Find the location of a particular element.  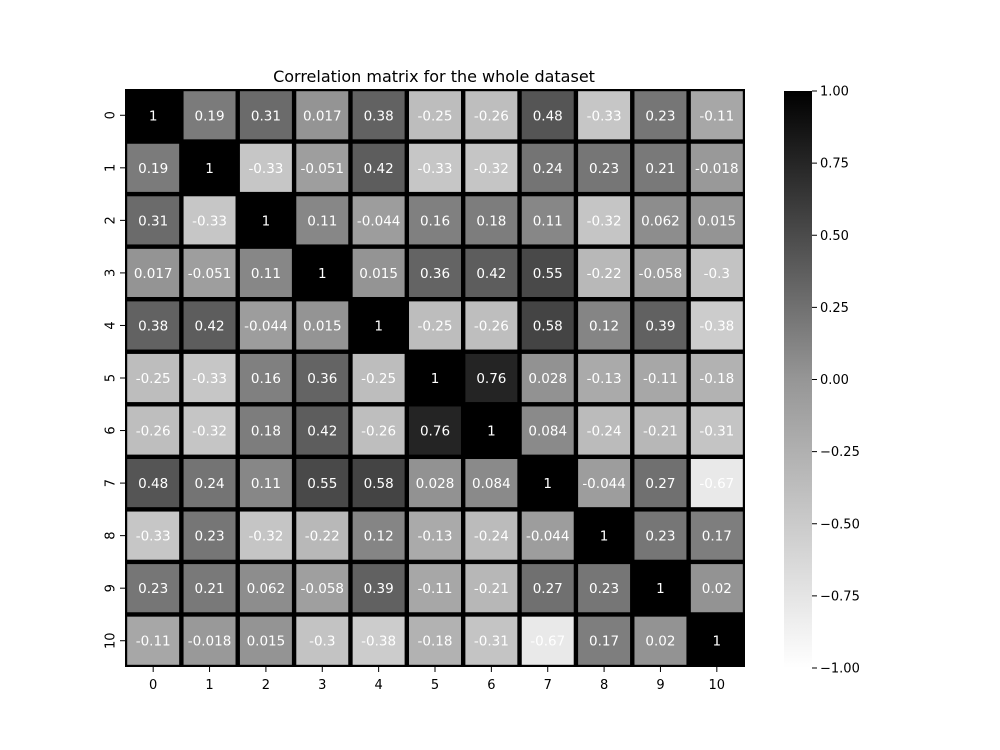

colorbar-tick-label: 0.25 is located at coordinates (834, 308).